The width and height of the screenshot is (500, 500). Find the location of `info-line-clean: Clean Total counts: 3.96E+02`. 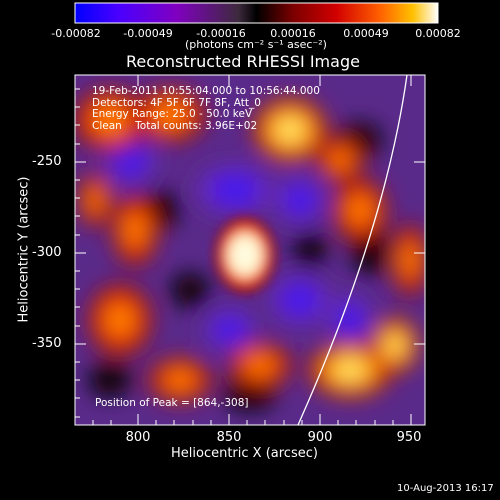

info-line-clean: Clean Total counts: 3.96E+02 is located at coordinates (175, 125).